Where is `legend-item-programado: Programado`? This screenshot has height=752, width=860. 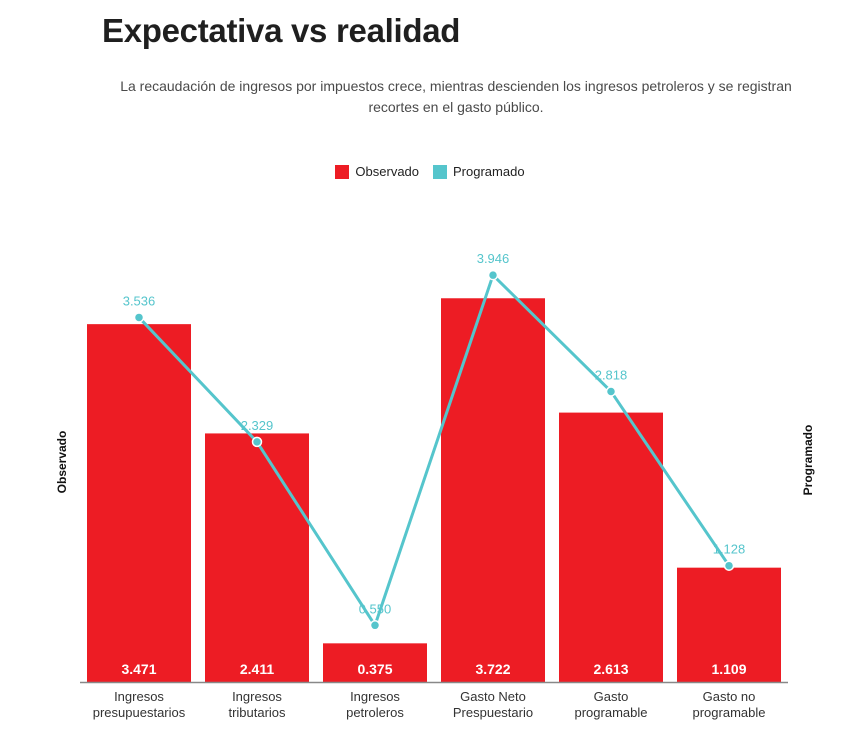 legend-item-programado: Programado is located at coordinates (479, 171).